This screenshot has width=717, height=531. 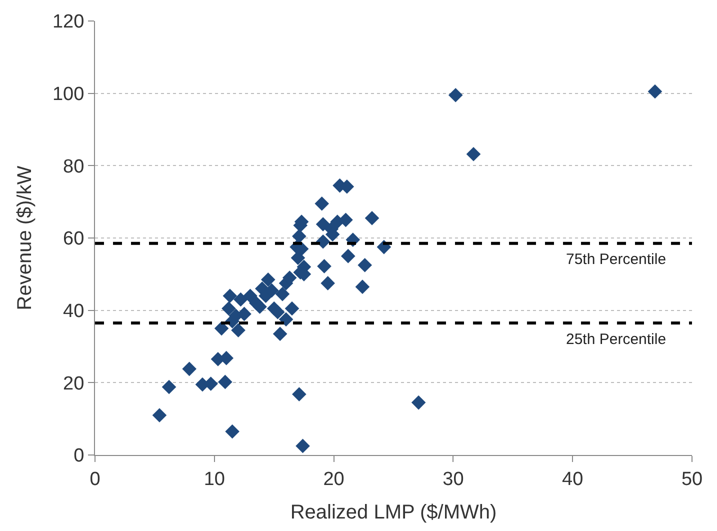 What do you see at coordinates (214, 479) in the screenshot?
I see `x-tick-label: 10` at bounding box center [214, 479].